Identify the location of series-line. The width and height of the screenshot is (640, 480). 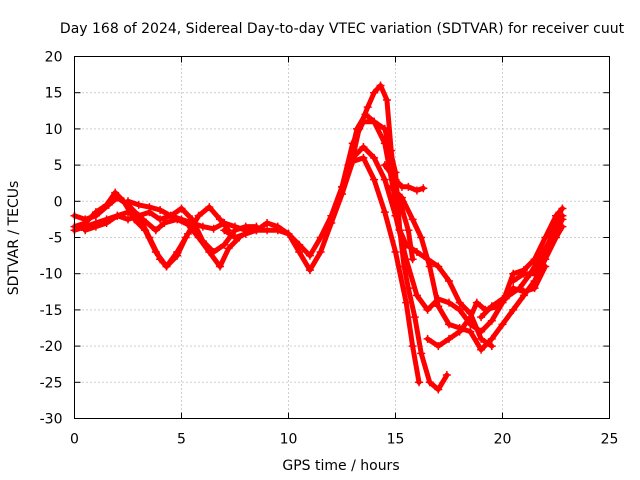
(537, 248).